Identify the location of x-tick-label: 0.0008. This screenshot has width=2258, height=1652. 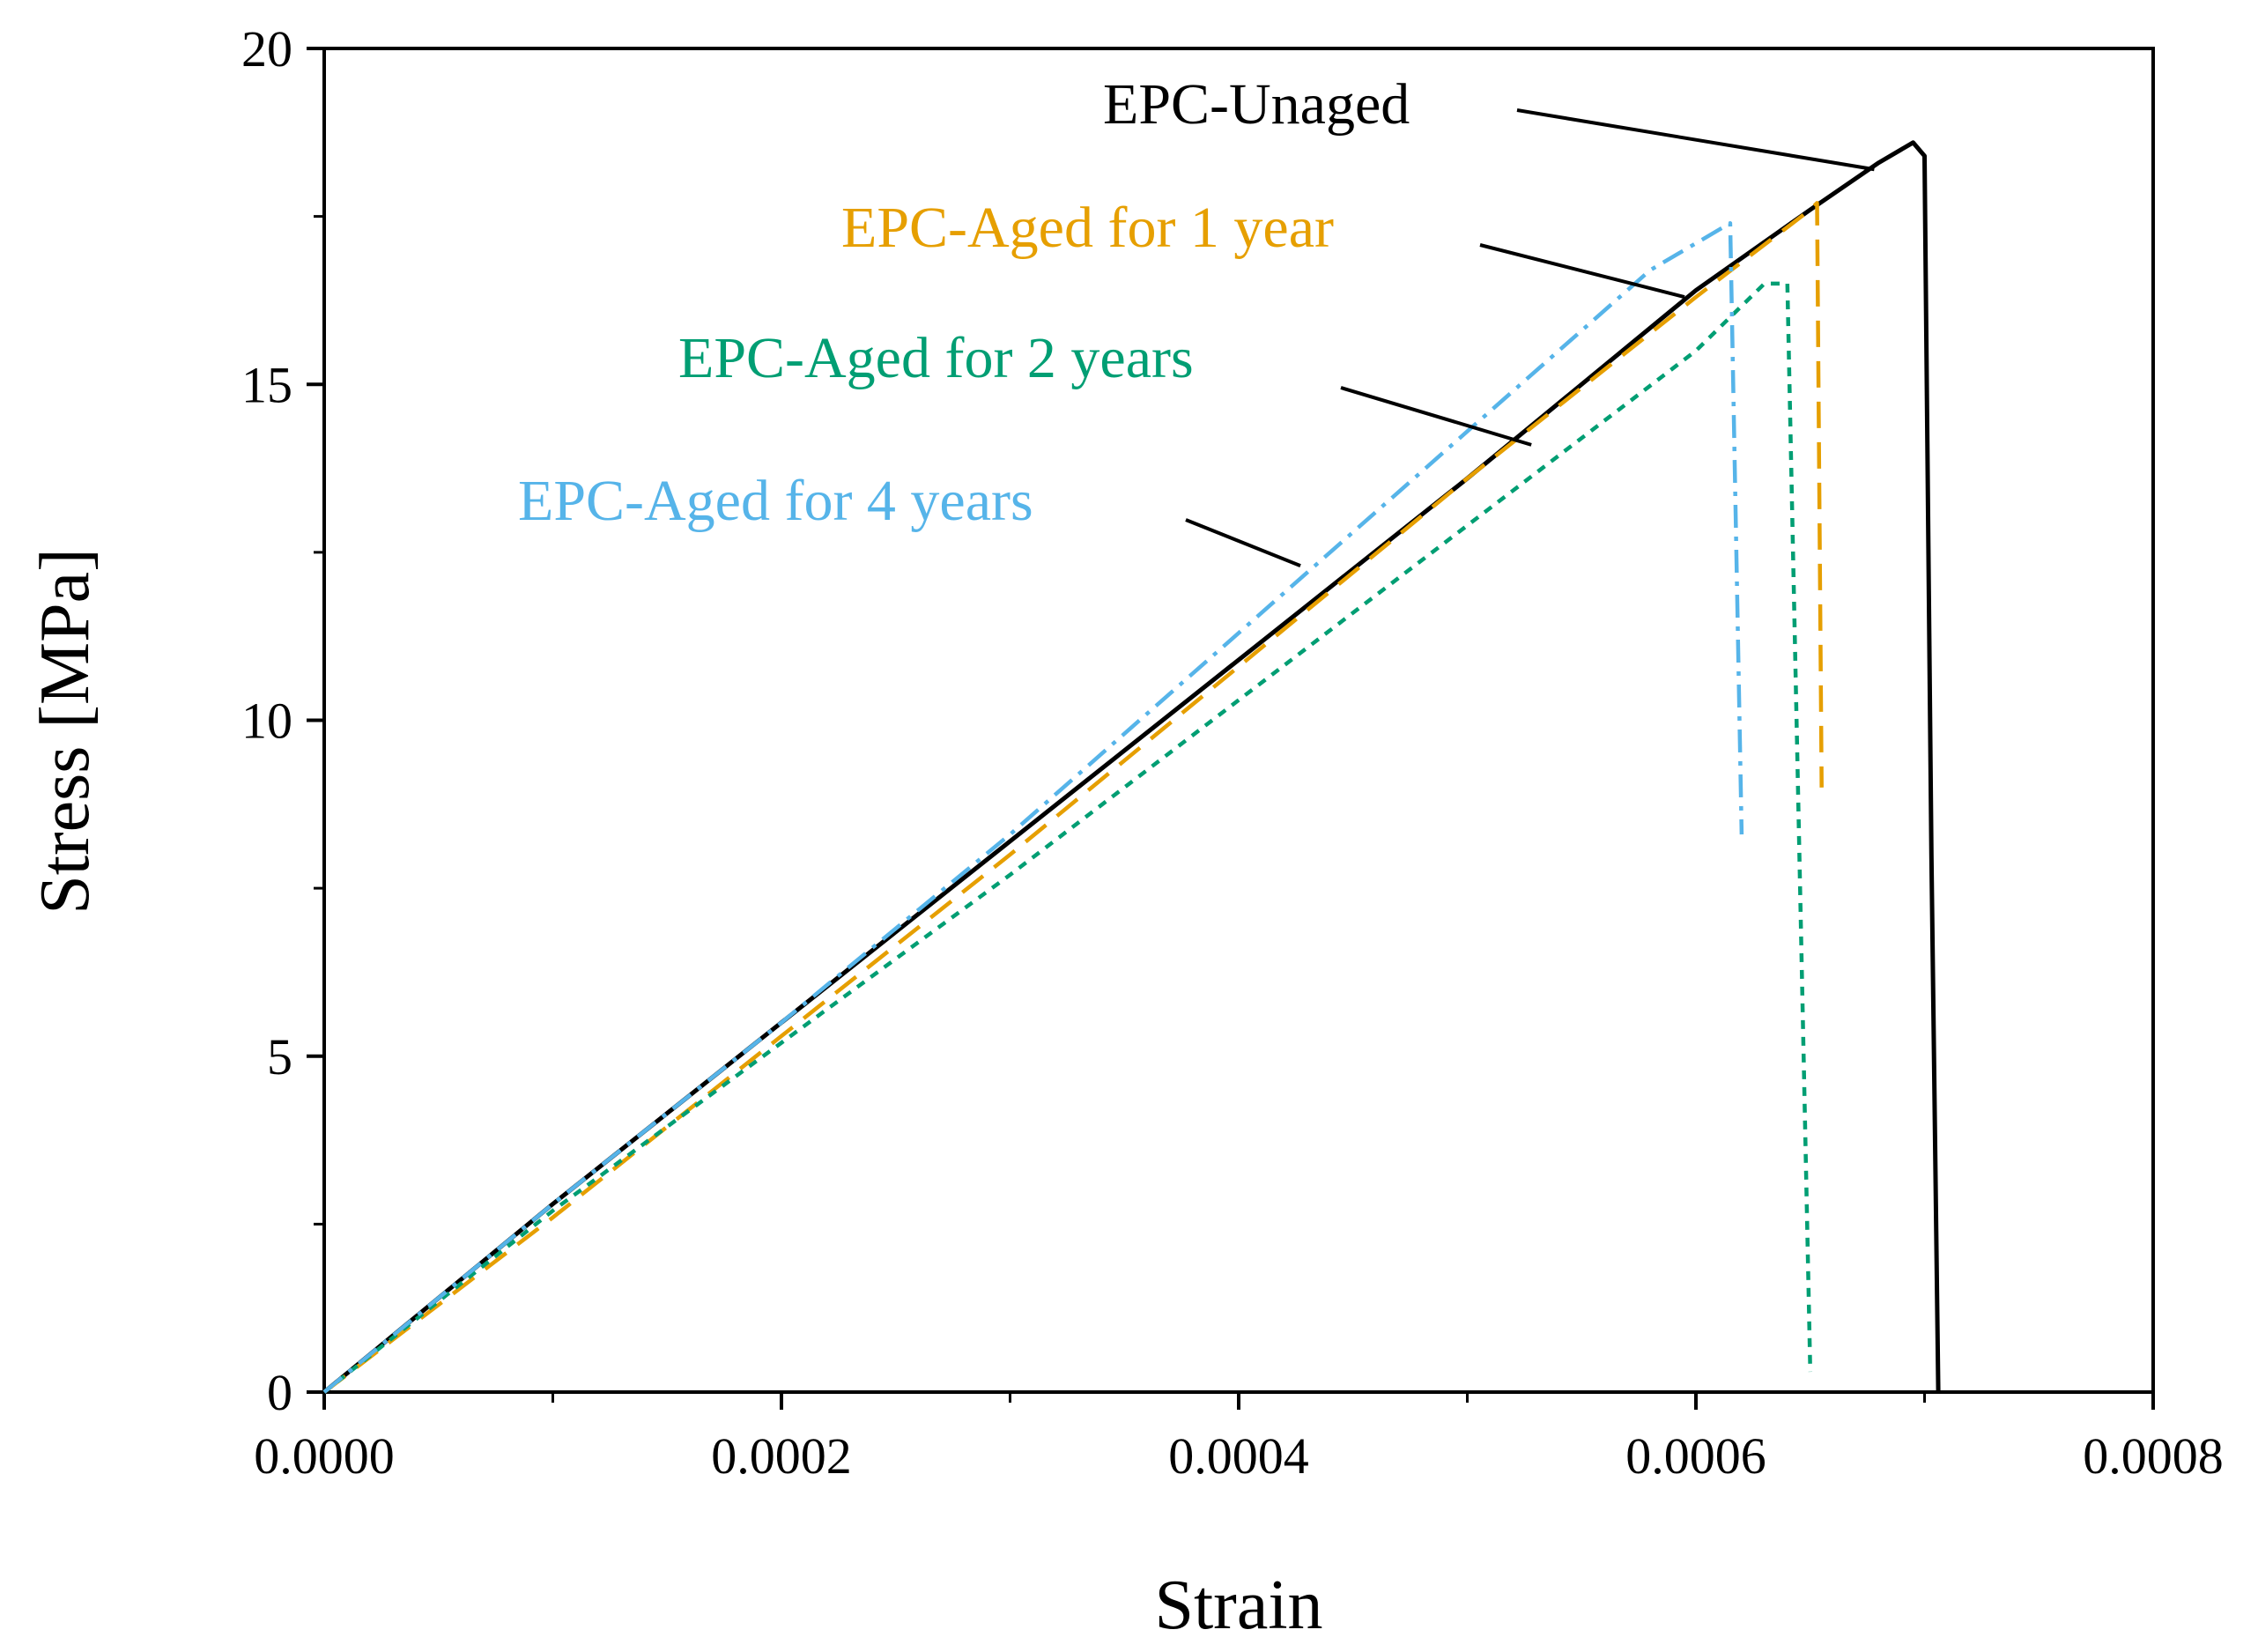
(2153, 1456).